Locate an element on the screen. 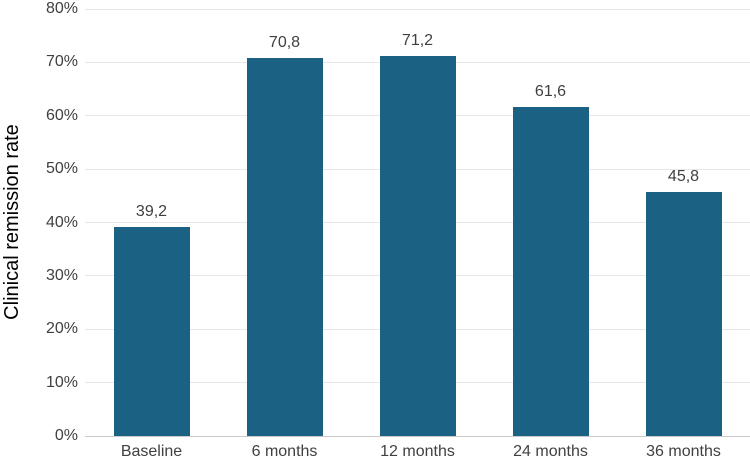 The height and width of the screenshot is (461, 750). y-tick-label: 20% is located at coordinates (61, 329).